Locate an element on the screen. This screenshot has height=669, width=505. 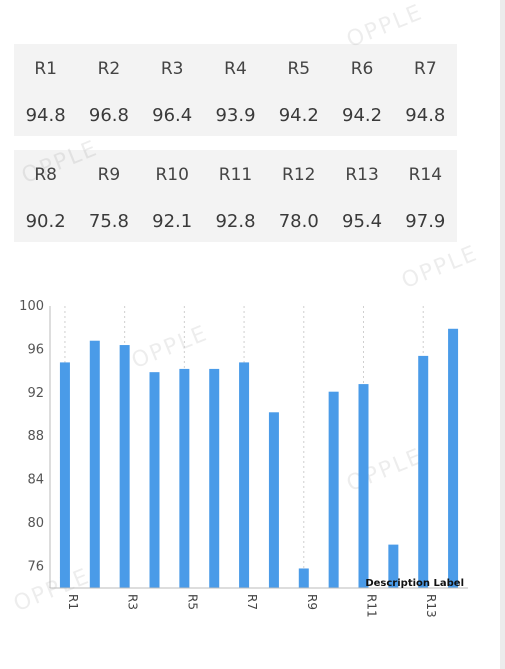
right-edge is located at coordinates (502, 334).